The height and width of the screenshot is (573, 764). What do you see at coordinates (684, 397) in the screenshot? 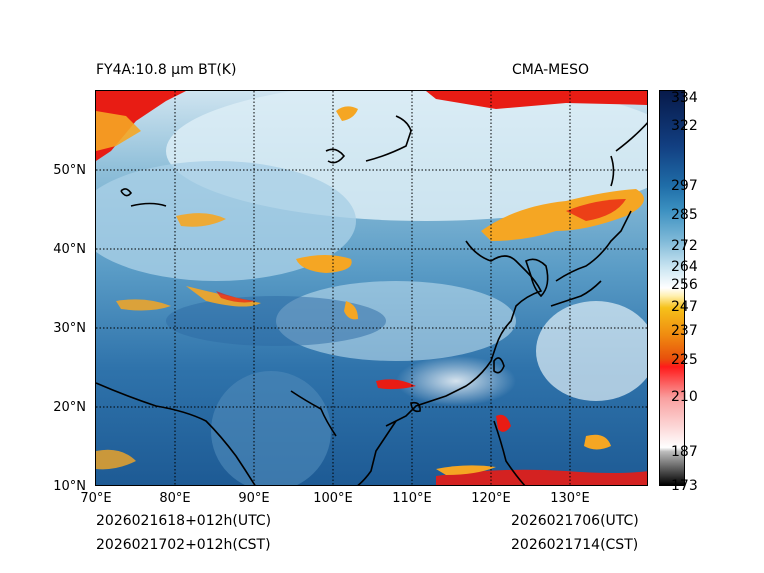
I see `cb-tick-210: 210` at bounding box center [684, 397].